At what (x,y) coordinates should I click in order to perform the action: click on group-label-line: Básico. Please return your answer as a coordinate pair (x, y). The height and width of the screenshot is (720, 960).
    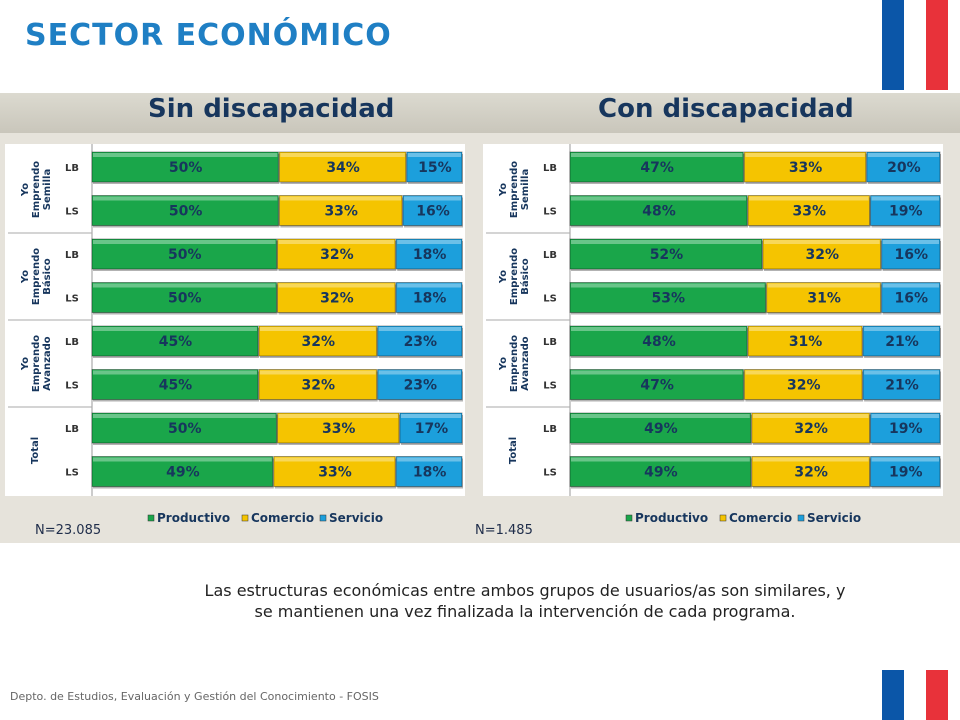
    Looking at the image, I should click on (525, 276).